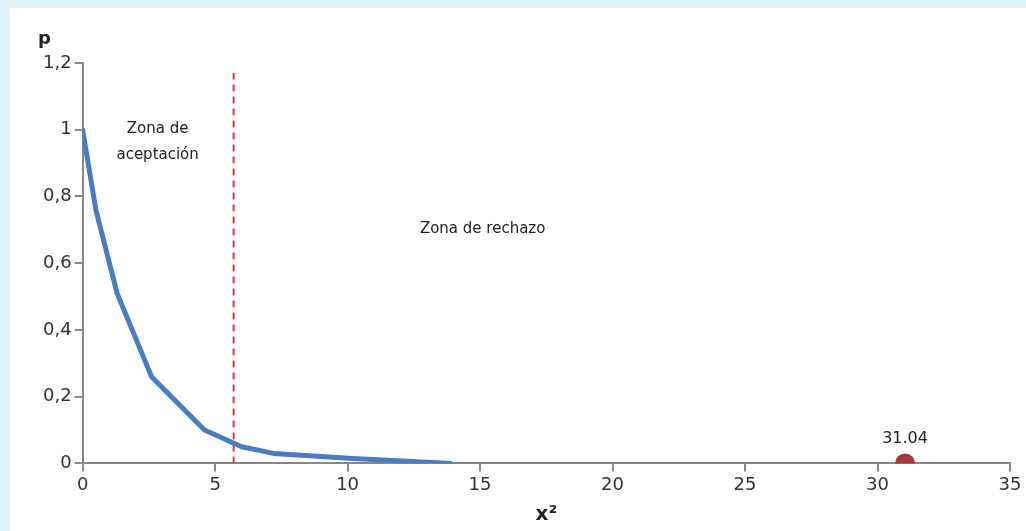 The height and width of the screenshot is (531, 1026). What do you see at coordinates (480, 483) in the screenshot?
I see `x-tick-label: 15` at bounding box center [480, 483].